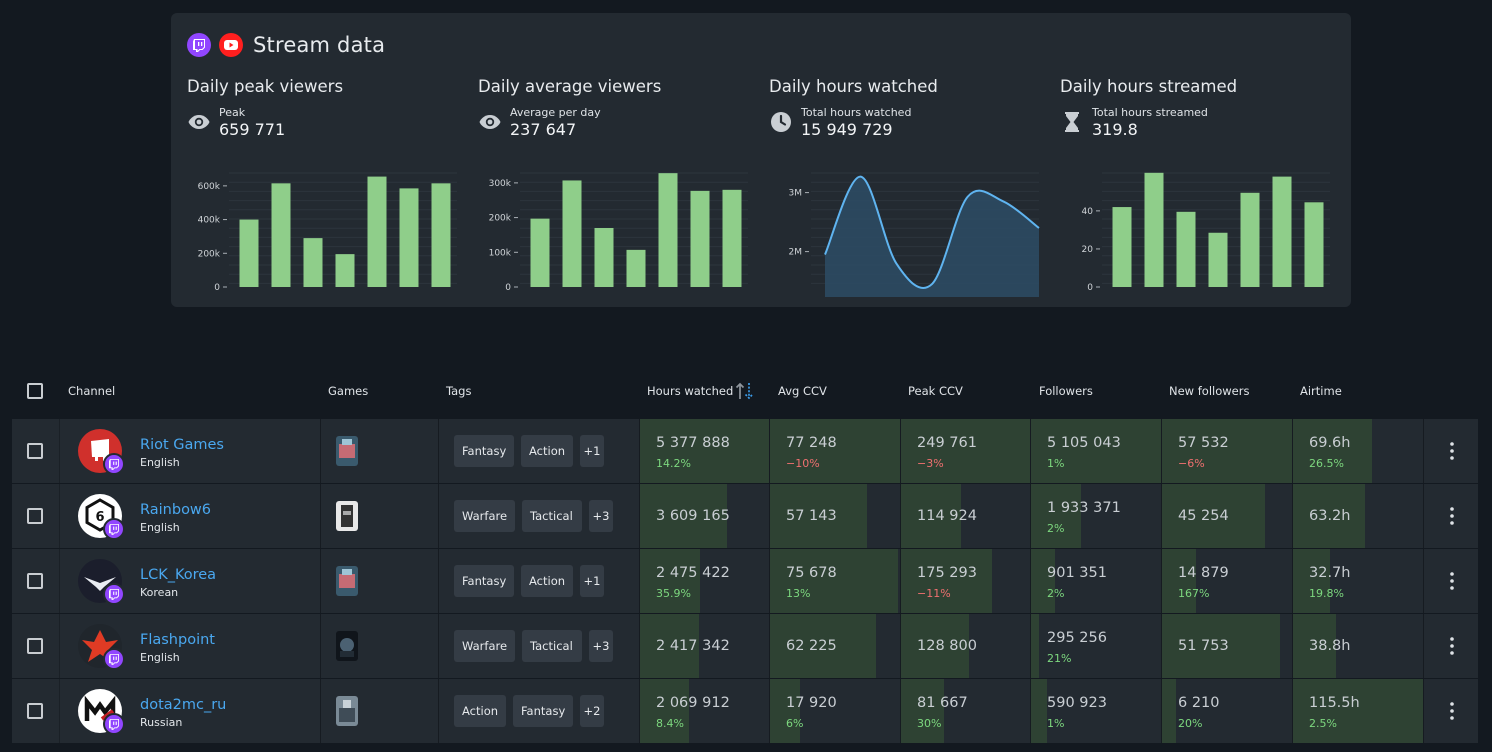  What do you see at coordinates (1329, 516) in the screenshot?
I see `airtime-bar` at bounding box center [1329, 516].